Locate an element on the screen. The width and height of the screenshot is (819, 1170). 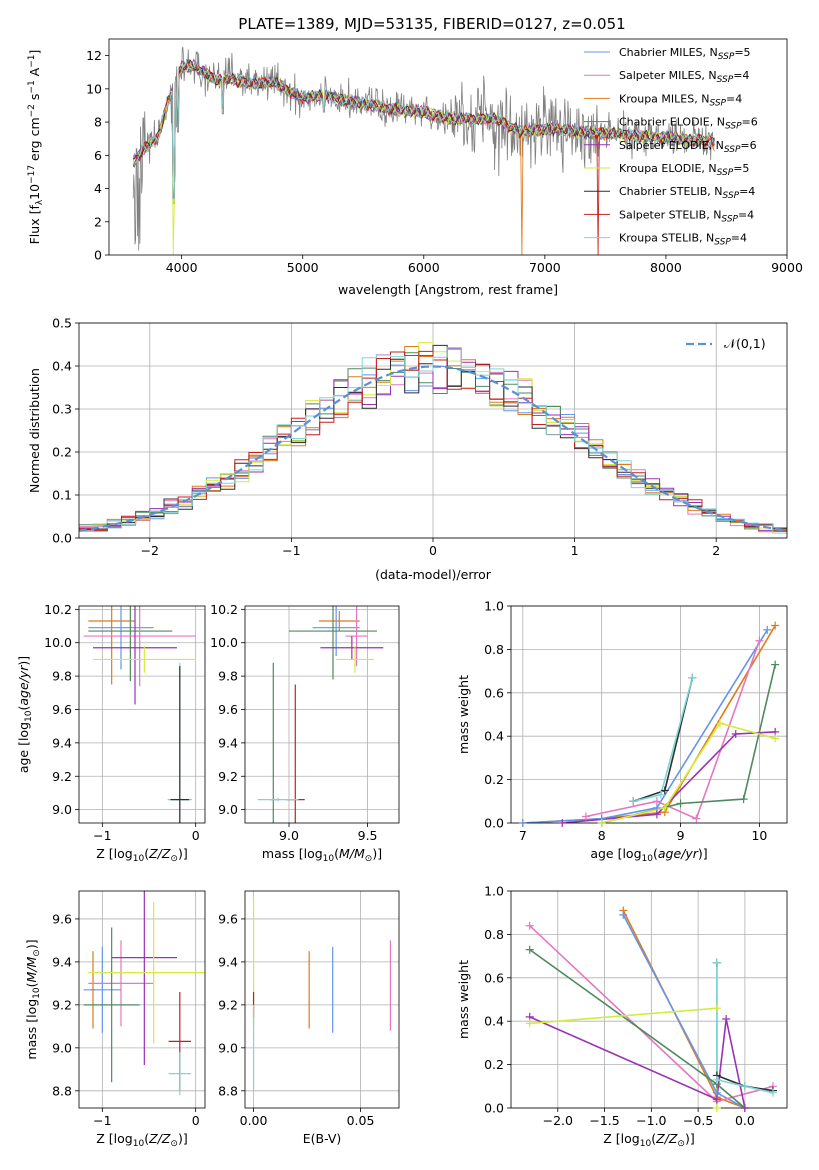
y-tick-label: 0.8 is located at coordinates (494, 649).